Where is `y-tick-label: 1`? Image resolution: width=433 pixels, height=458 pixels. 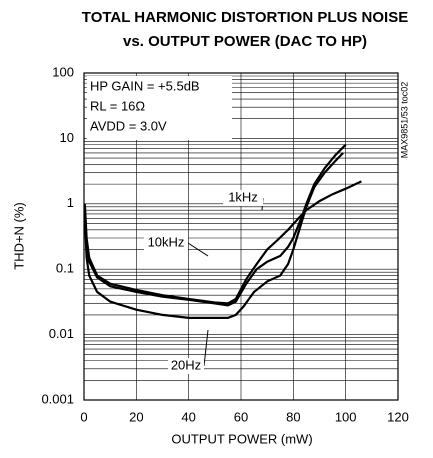 y-tick-label: 1 is located at coordinates (70, 202).